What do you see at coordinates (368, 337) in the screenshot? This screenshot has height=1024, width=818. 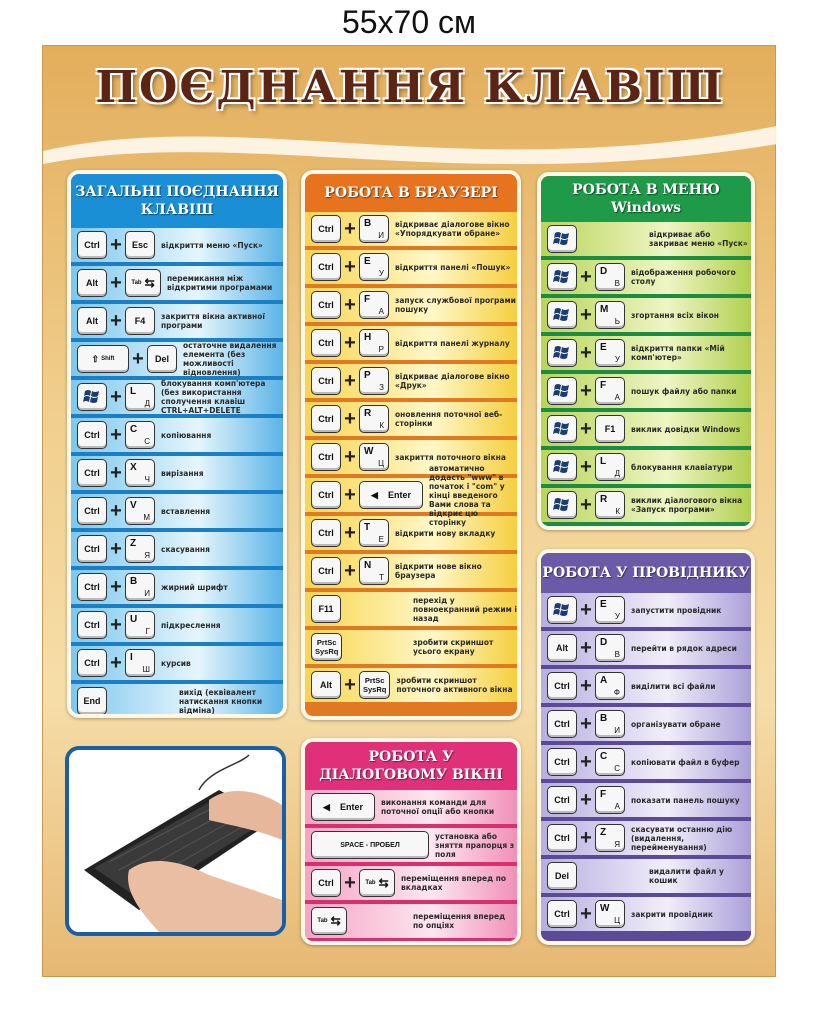 I see `key-label: H` at bounding box center [368, 337].